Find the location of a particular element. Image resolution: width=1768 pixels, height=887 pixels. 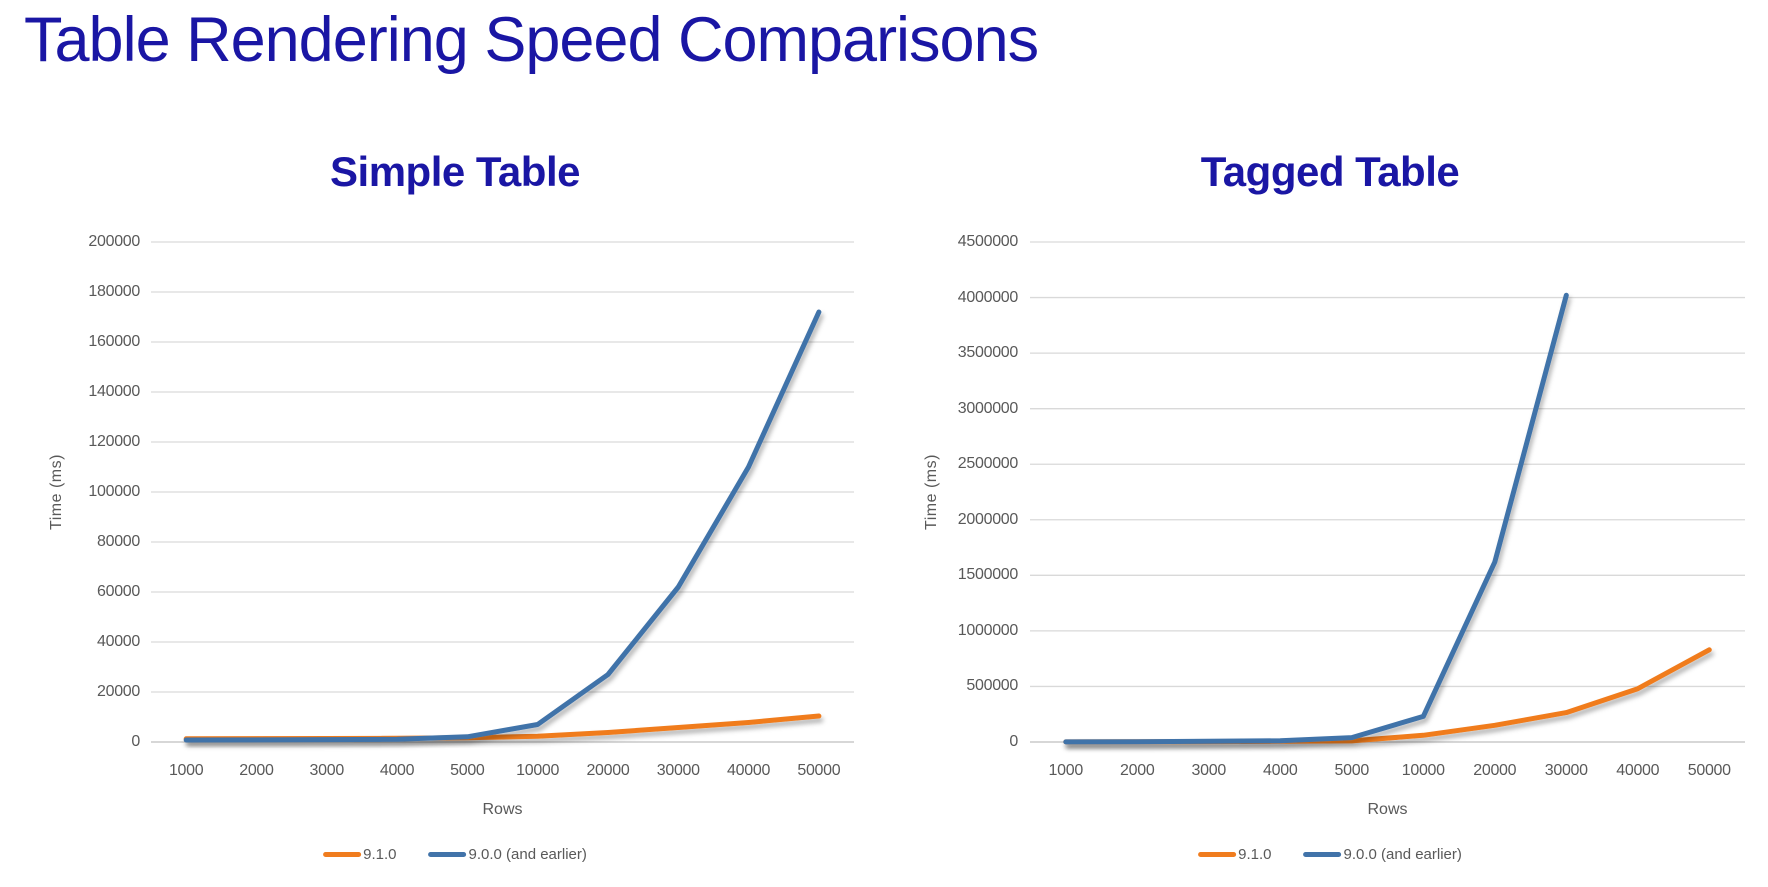

y-tick-label: 4500000 is located at coordinates (988, 241).